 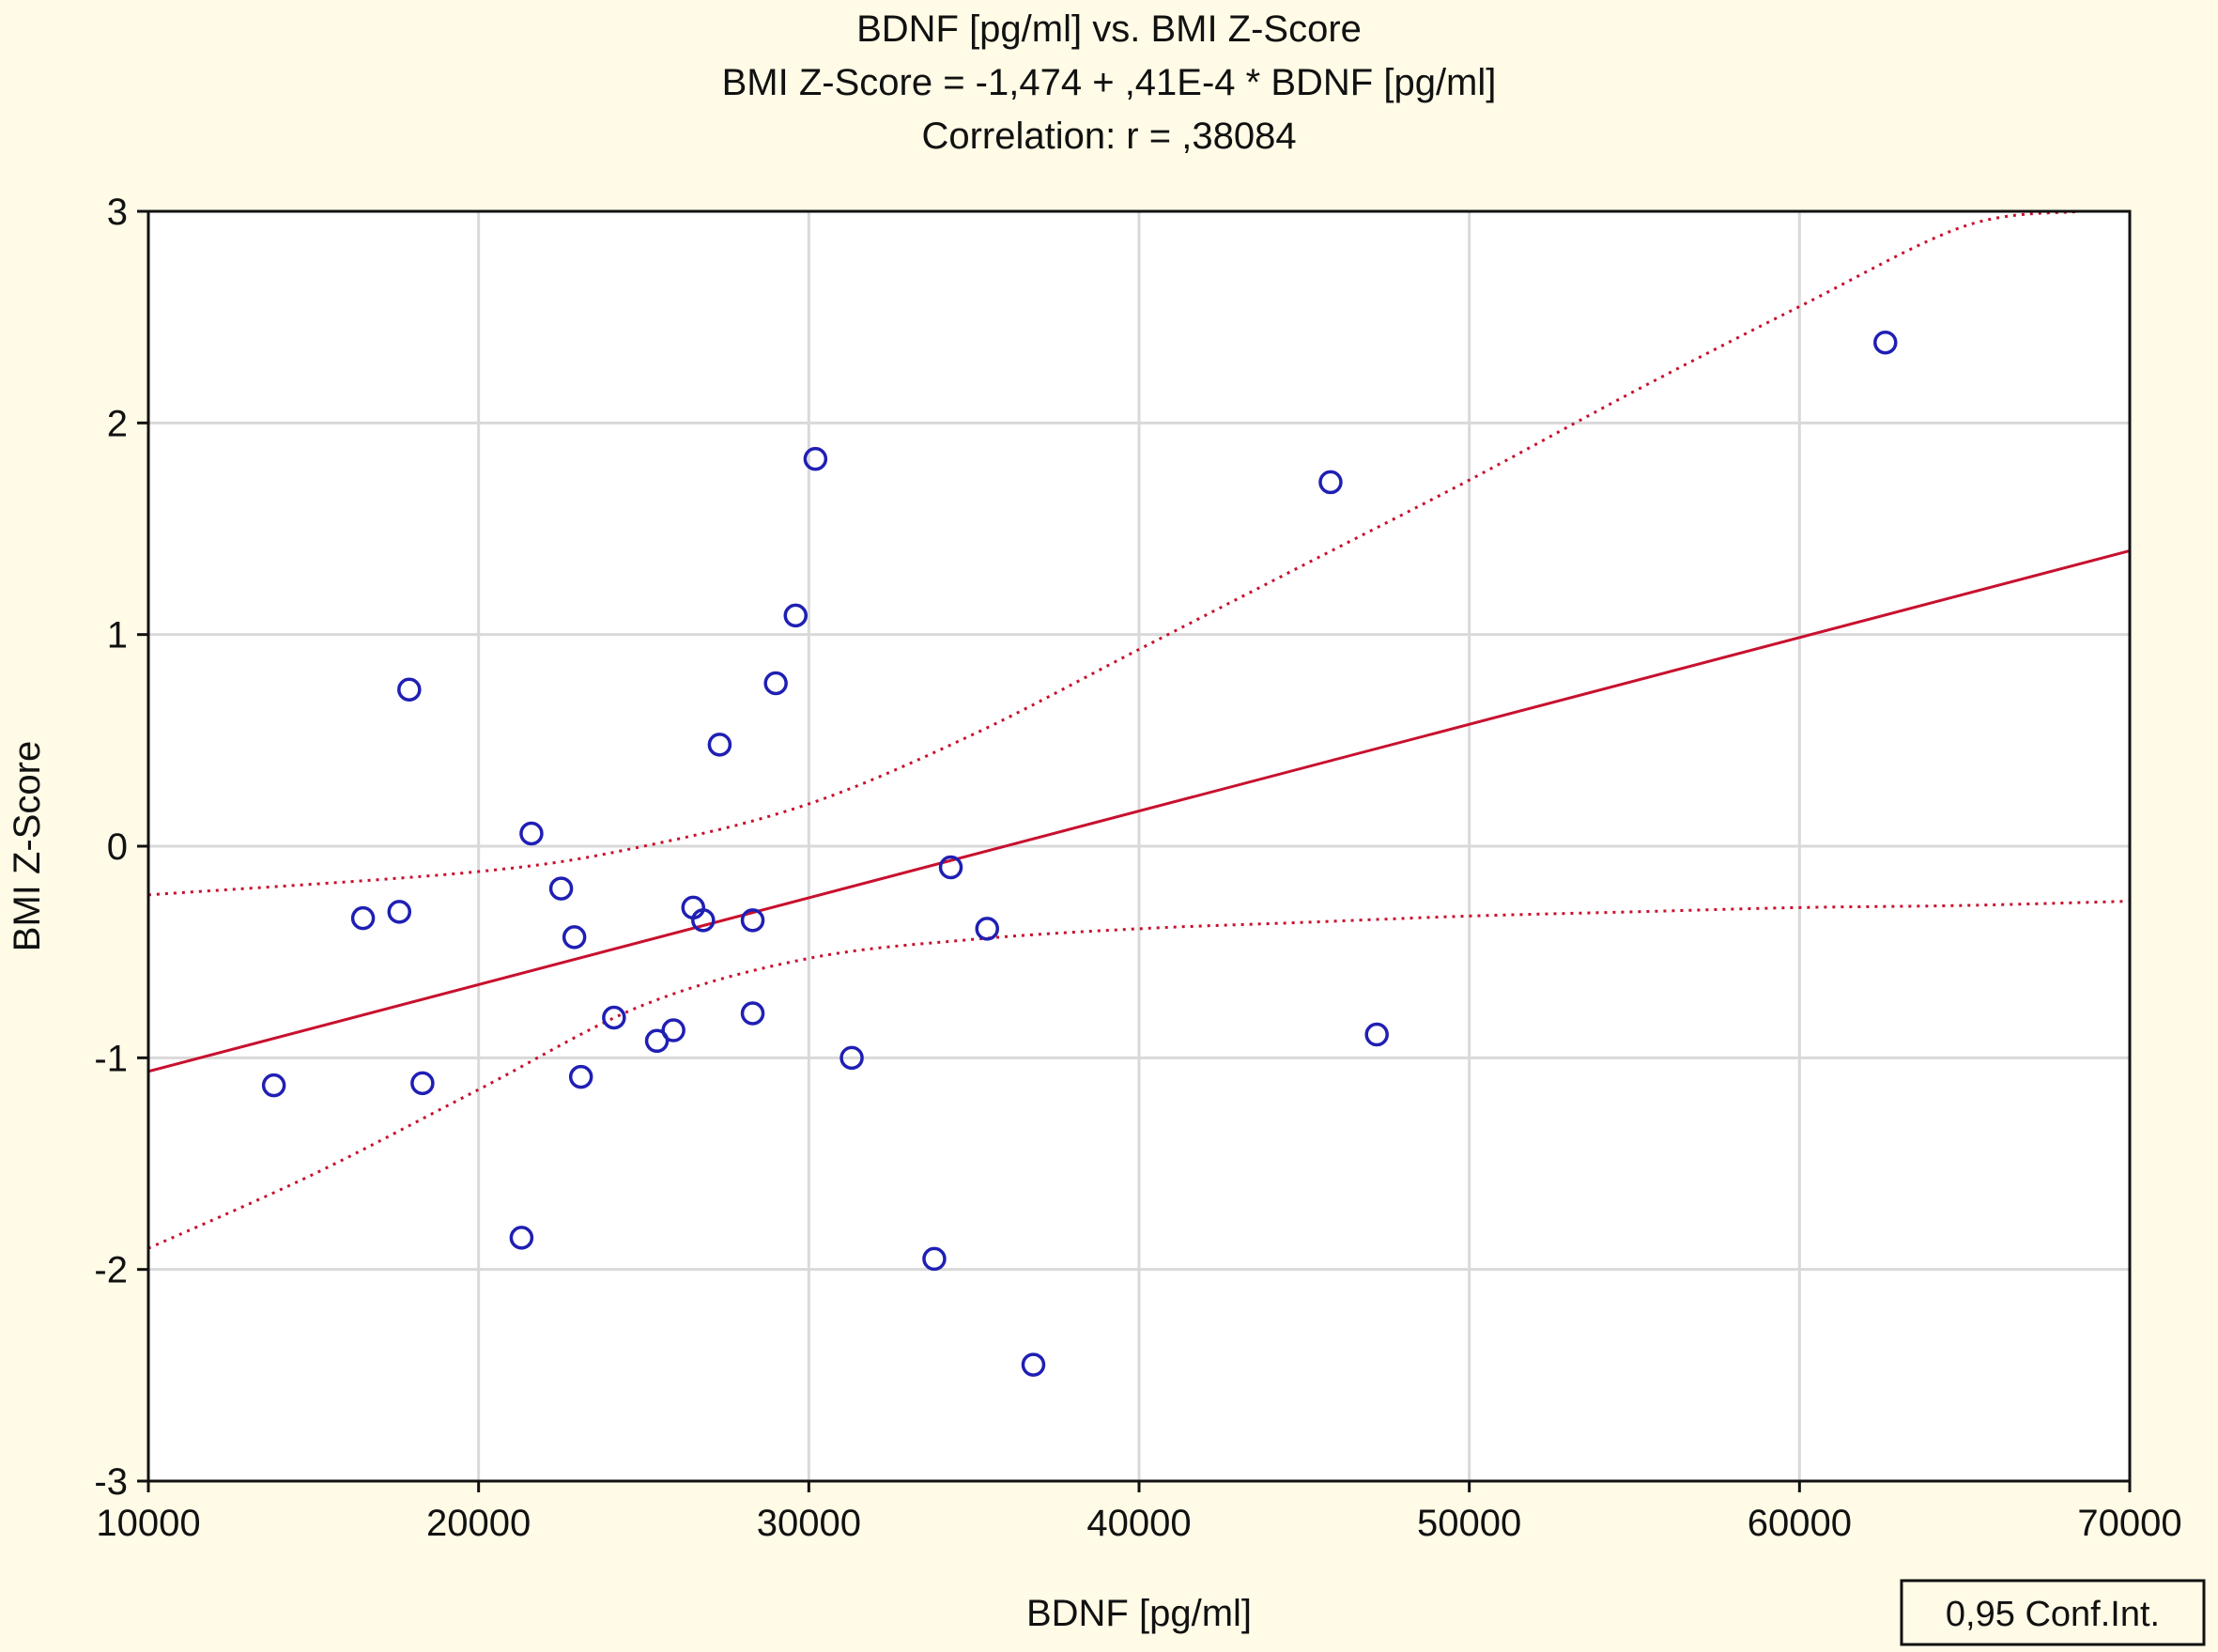 I want to click on legend-box, so click(x=2053, y=1612).